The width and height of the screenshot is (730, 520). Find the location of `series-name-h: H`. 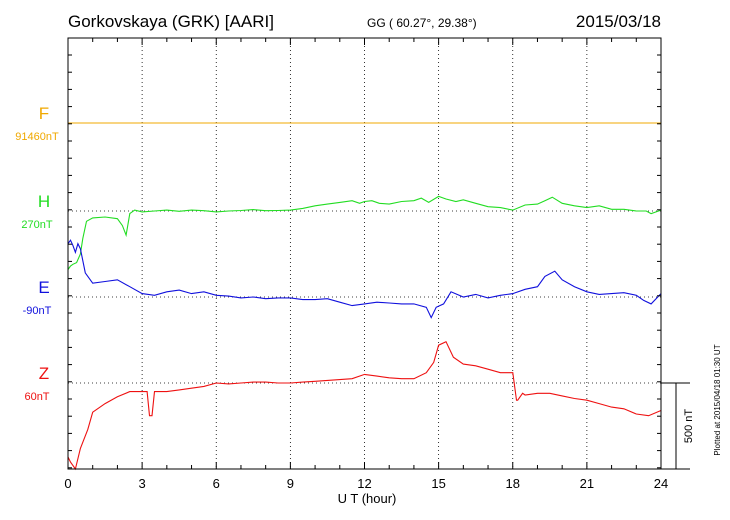

series-name-h: H is located at coordinates (44, 201).